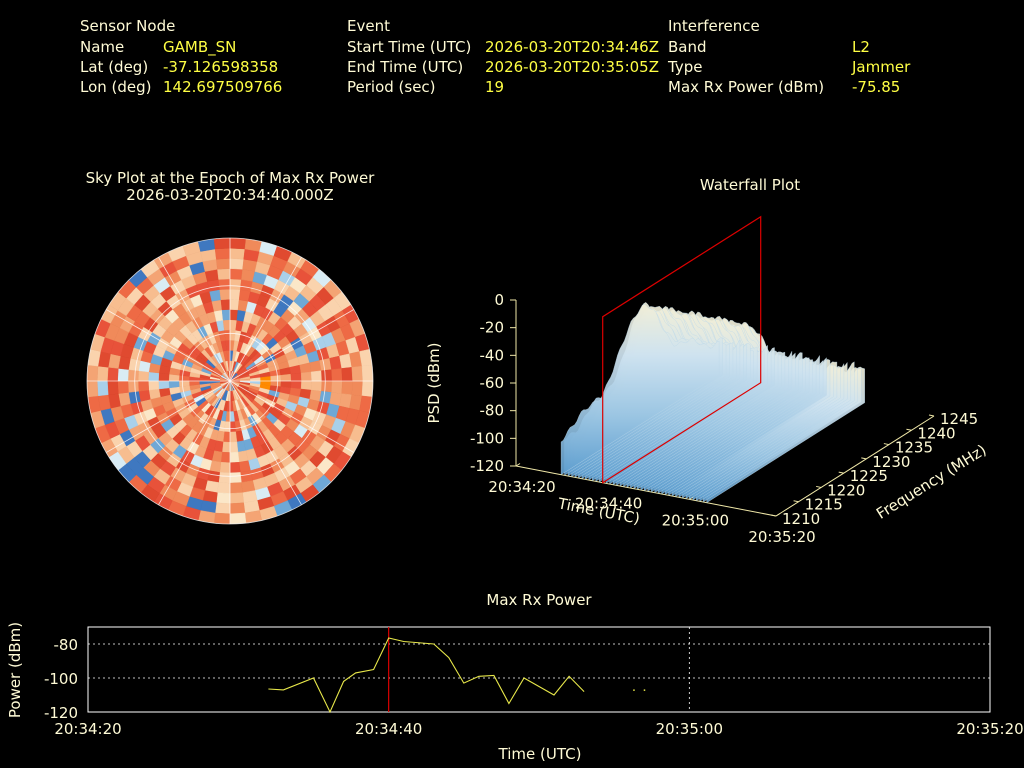  I want to click on waterfall-freq-tick-label: 1245, so click(959, 419).